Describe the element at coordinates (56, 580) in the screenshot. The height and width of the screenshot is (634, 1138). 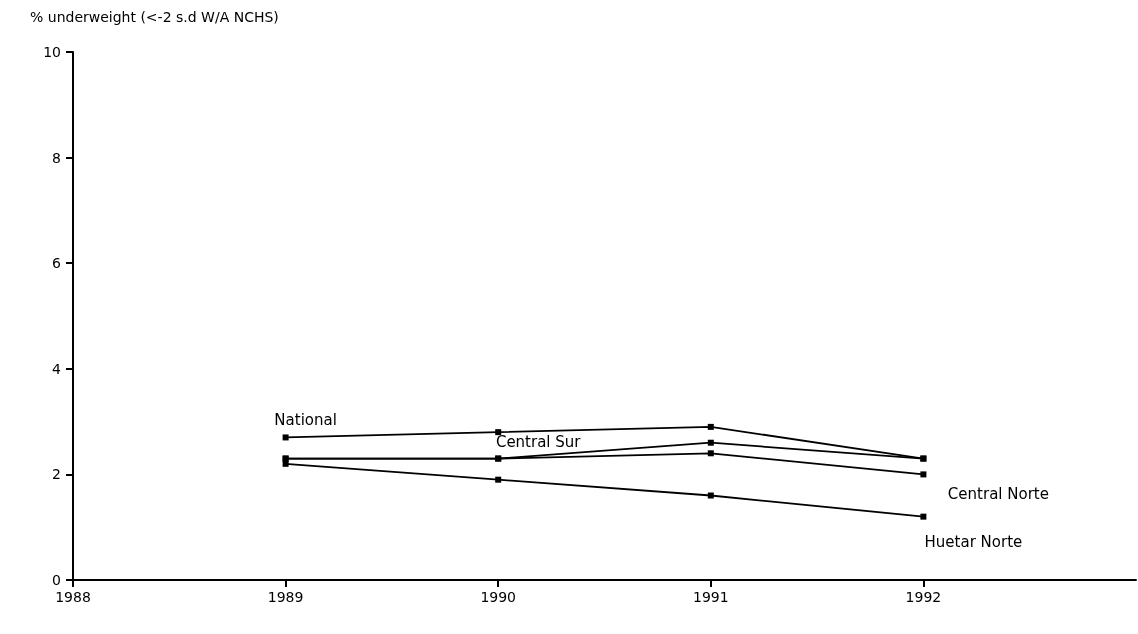
I see `y-tick-label: 0` at that location.